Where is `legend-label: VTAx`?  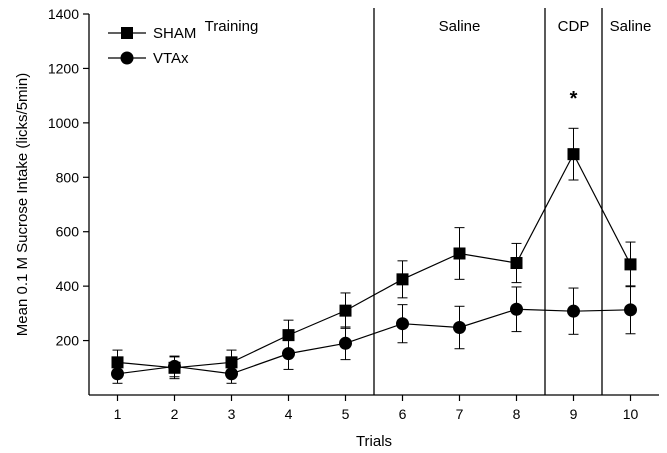 legend-label: VTAx is located at coordinates (171, 58).